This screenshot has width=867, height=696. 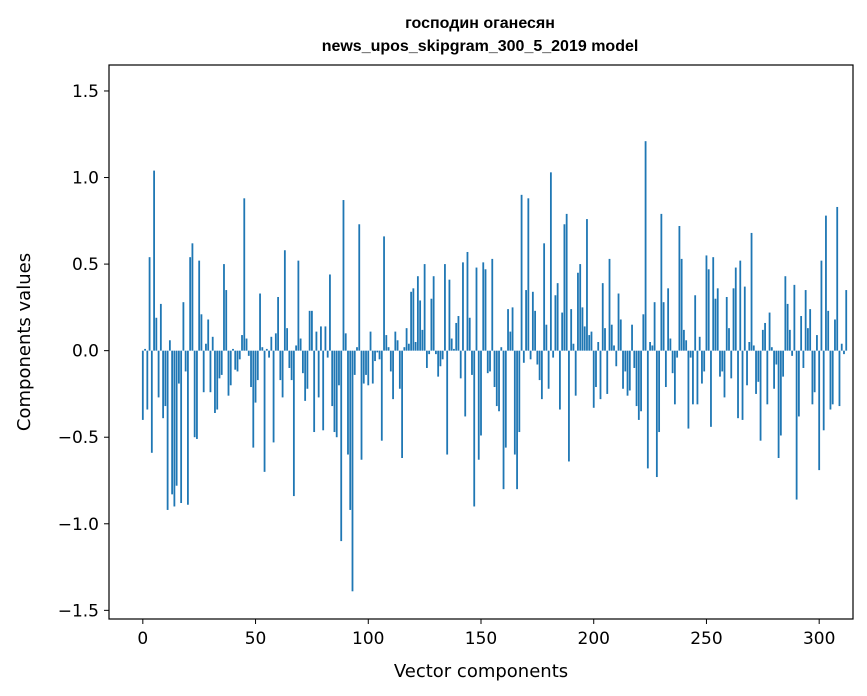 I want to click on y-tick-label-2: 0.5, so click(x=85, y=265).